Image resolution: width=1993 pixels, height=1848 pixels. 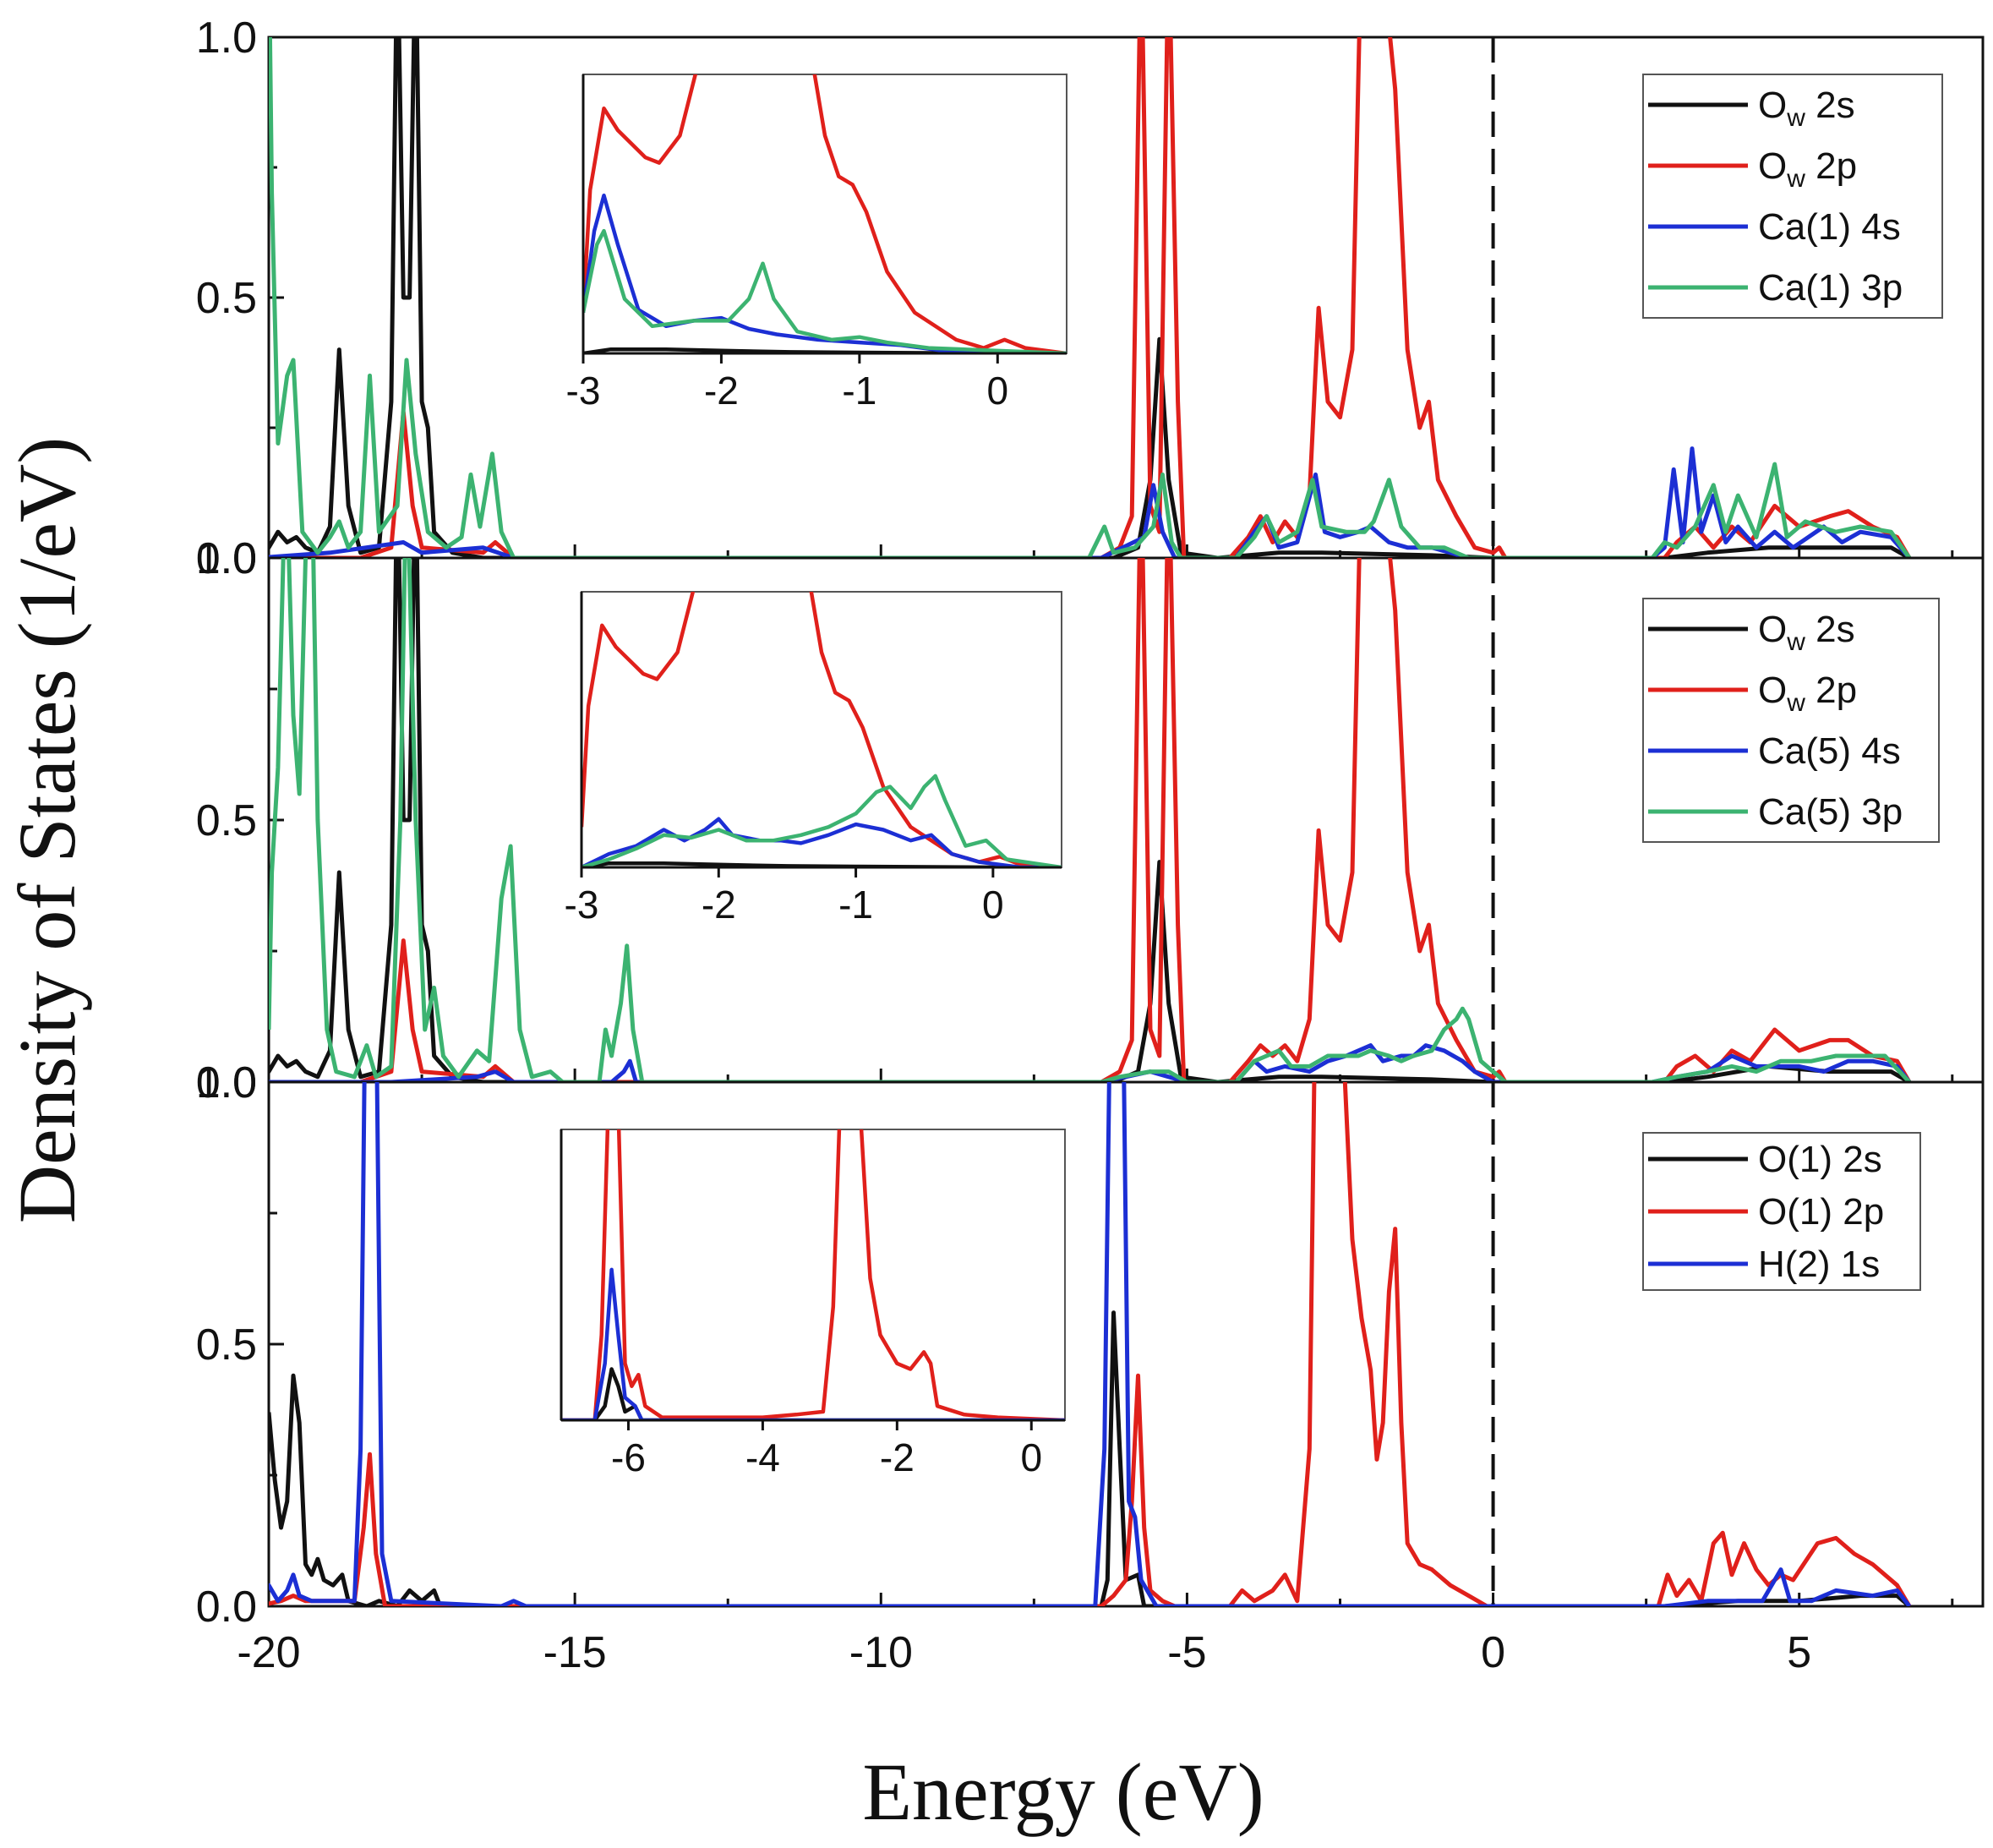 What do you see at coordinates (1819, 1264) in the screenshot?
I see `legend-label: H(2) 1s` at bounding box center [1819, 1264].